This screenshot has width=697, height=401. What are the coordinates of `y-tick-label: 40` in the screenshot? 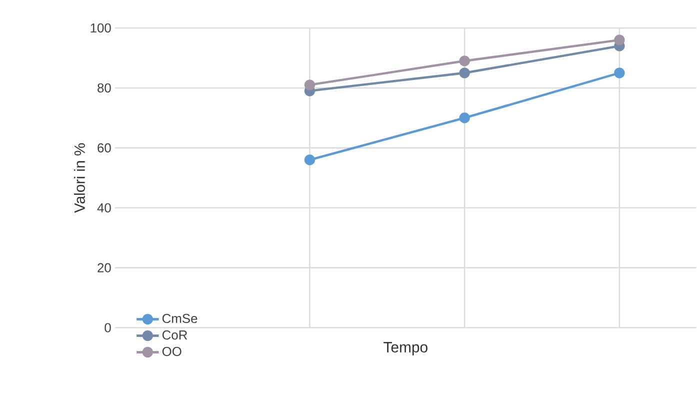 It's located at (104, 208).